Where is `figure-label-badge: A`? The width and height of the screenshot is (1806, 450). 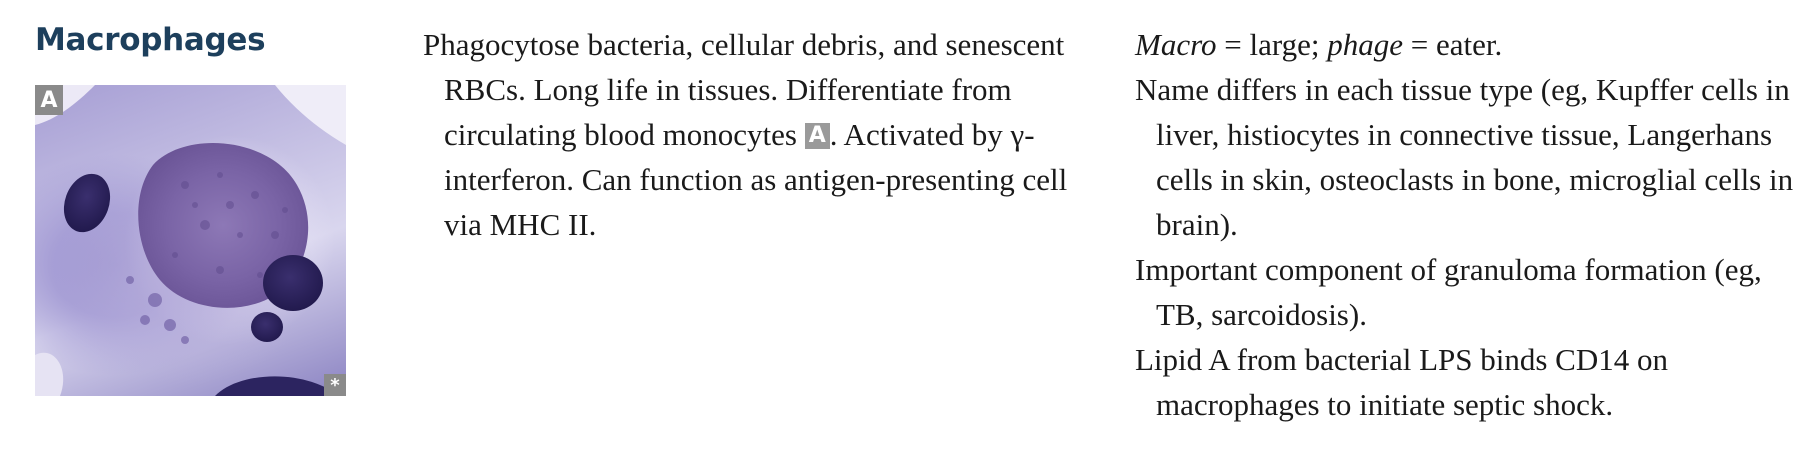 figure-label-badge: A is located at coordinates (49, 100).